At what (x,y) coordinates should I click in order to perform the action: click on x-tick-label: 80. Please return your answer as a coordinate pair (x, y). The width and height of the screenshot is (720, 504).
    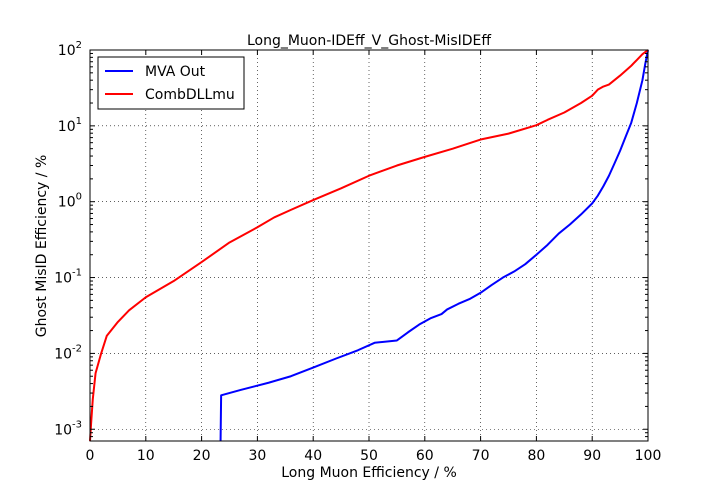
    Looking at the image, I should click on (536, 456).